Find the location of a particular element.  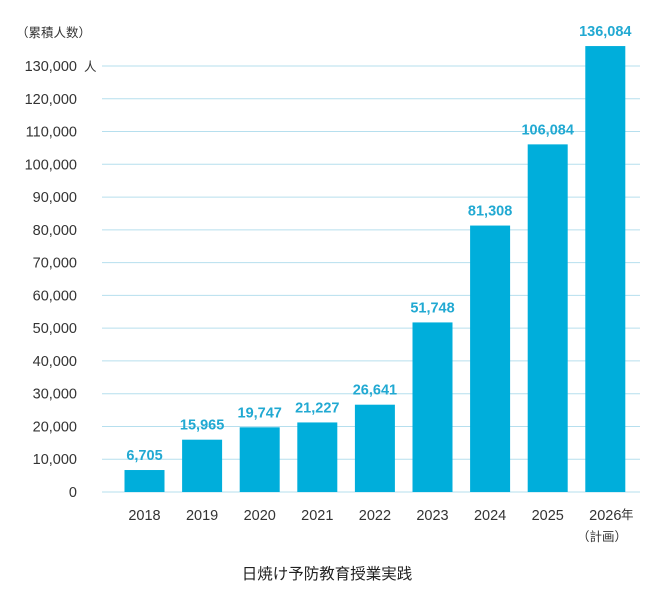

y-axis-label: （累積人数） is located at coordinates (53, 32).